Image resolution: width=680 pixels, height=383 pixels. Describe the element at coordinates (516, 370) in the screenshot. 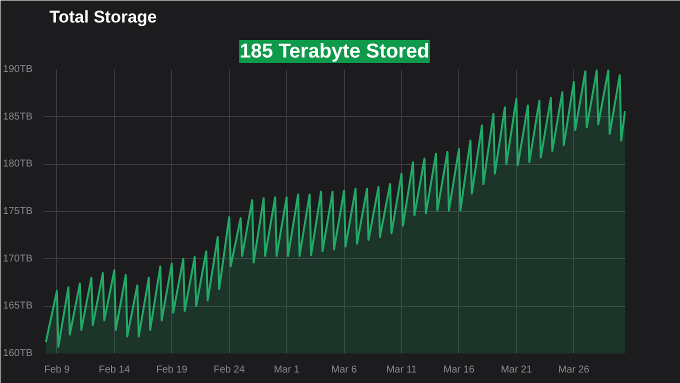

I see `x-tick-label: Mar 21` at that location.